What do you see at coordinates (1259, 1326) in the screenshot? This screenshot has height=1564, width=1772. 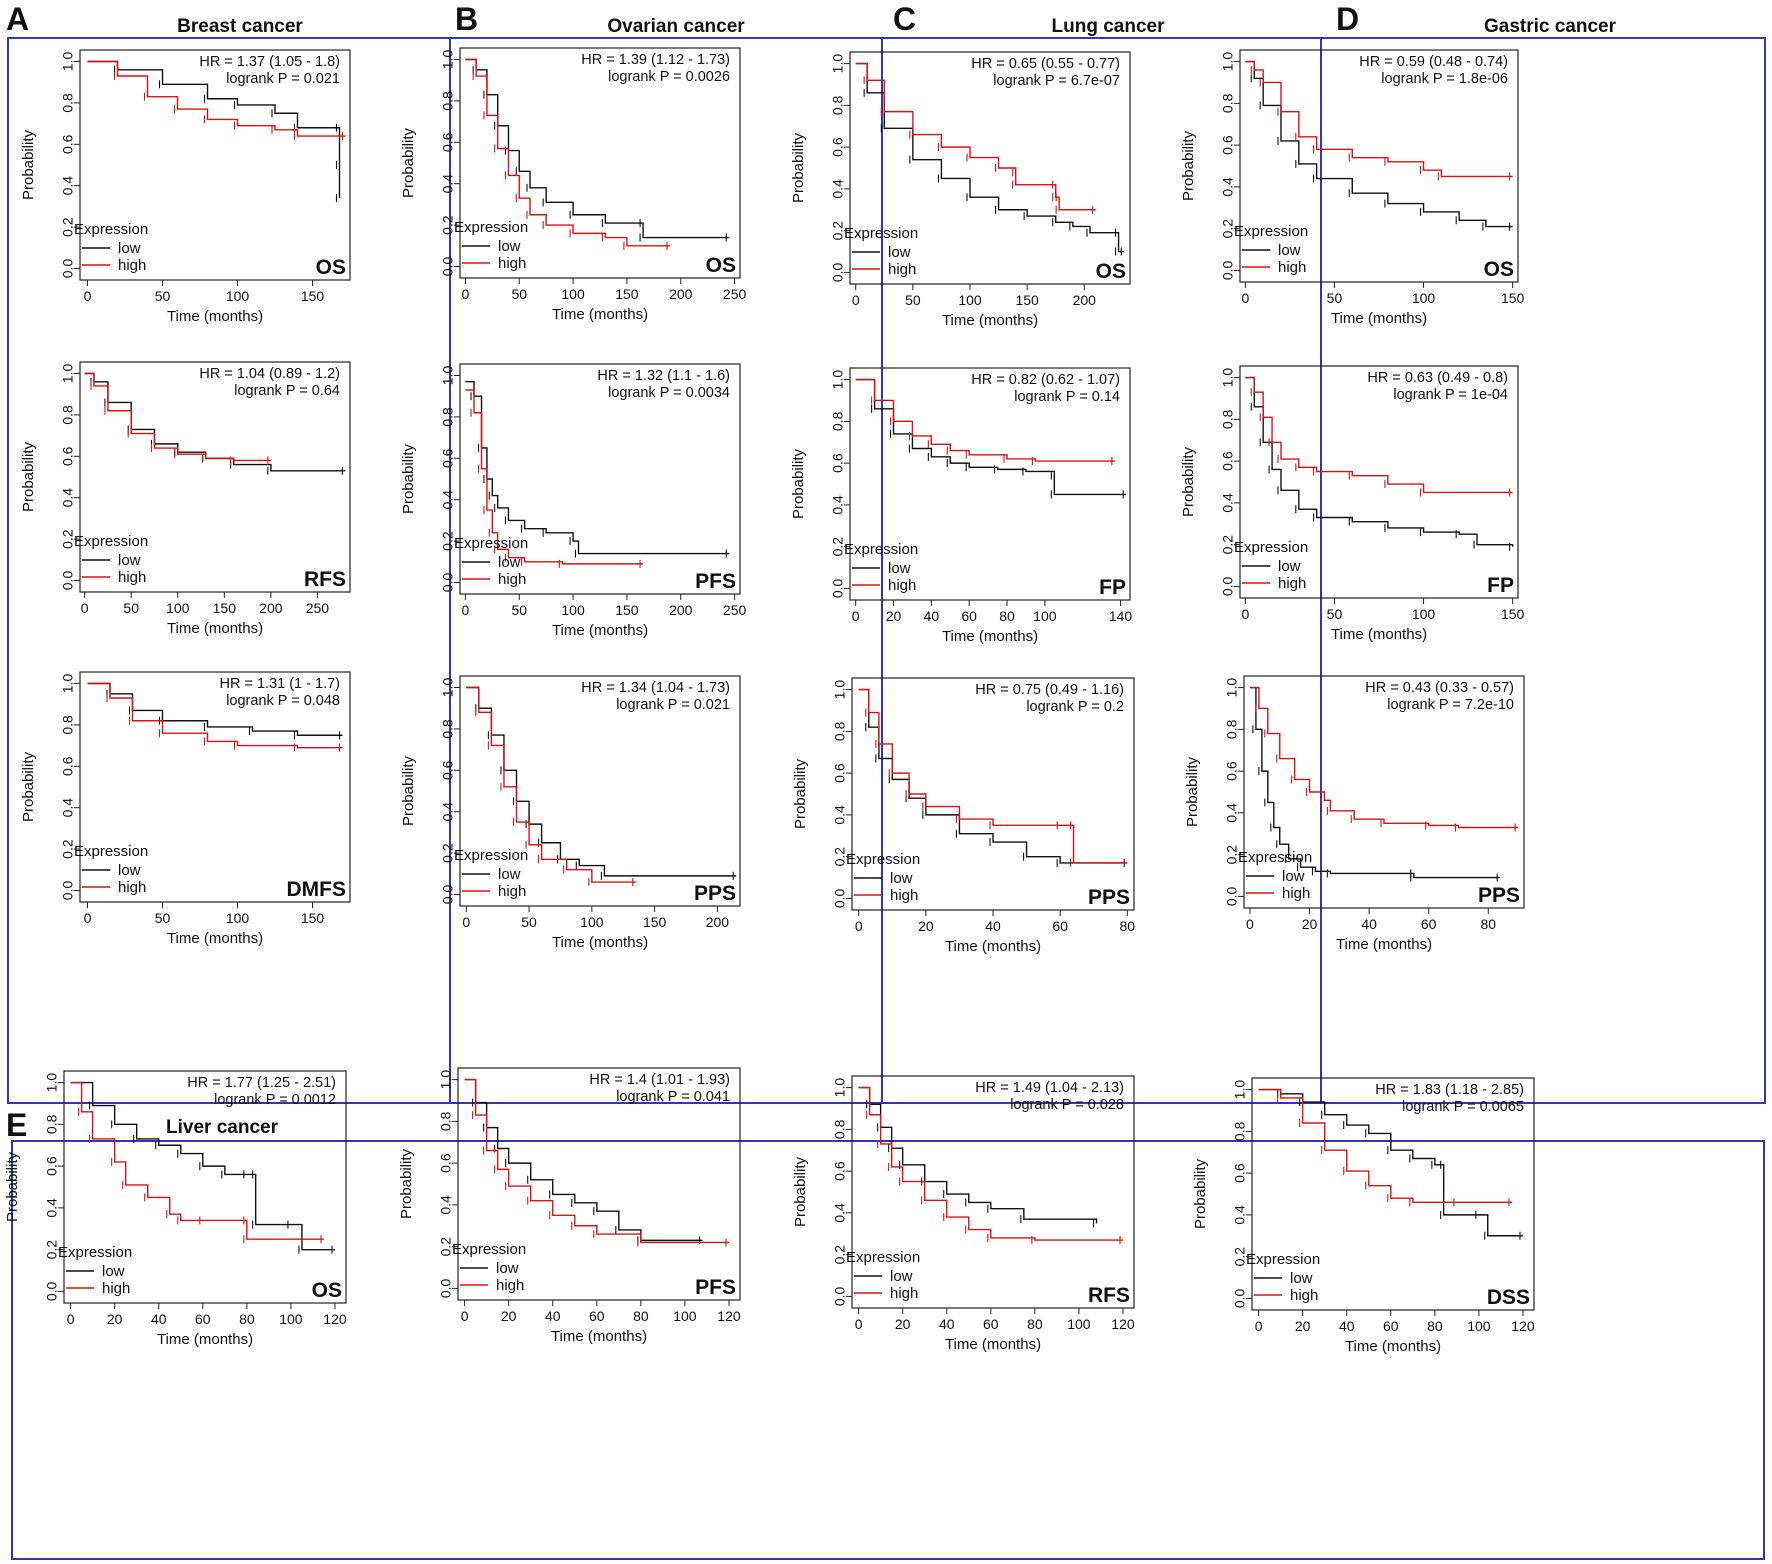 I see `x-tick-label: 0` at bounding box center [1259, 1326].